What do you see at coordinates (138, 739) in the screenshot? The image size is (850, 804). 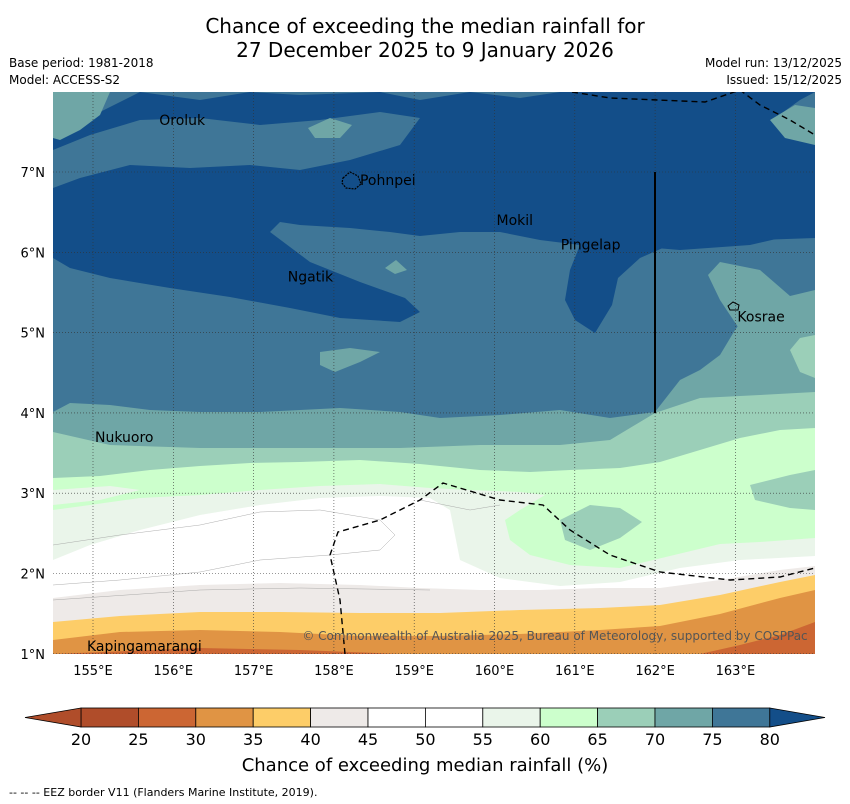 I see `colorbar-tick-label: 25` at bounding box center [138, 739].